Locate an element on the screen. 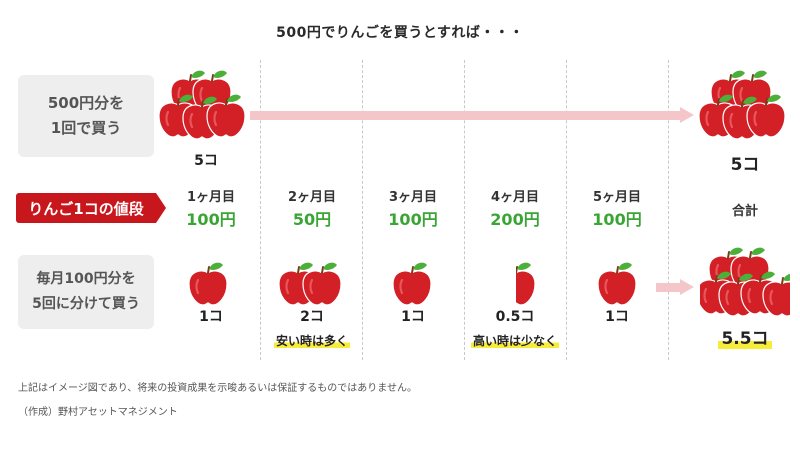  lump-sum-total-count: 5コ is located at coordinates (745, 165).